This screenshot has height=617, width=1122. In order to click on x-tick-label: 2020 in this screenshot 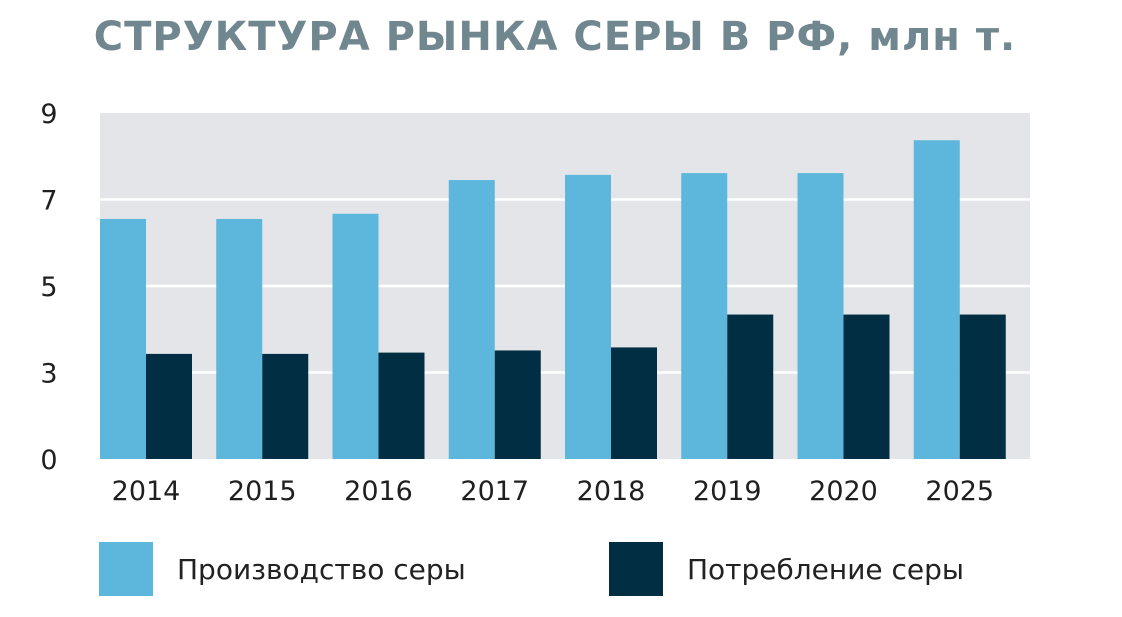, I will do `click(843, 491)`.